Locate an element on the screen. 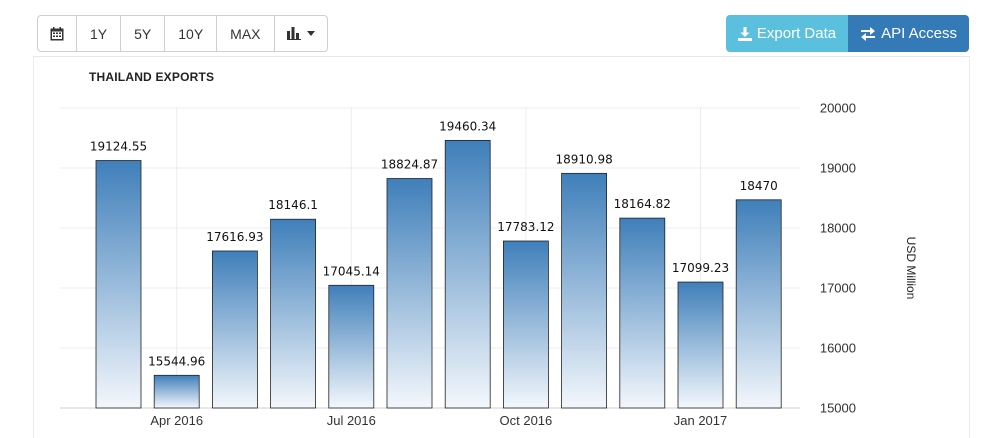  data-label: 18146.1 is located at coordinates (293, 205).